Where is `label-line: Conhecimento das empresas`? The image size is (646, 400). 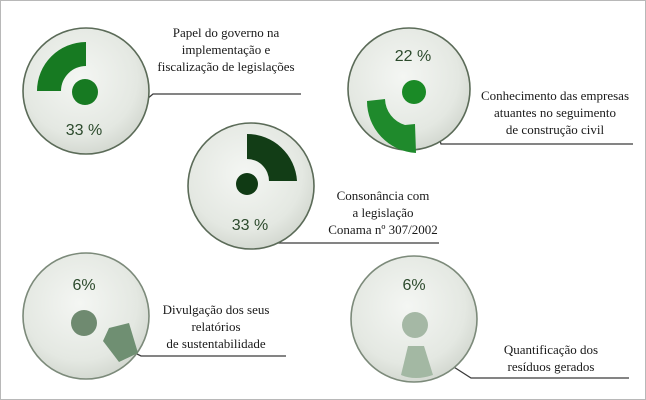
label-line: Conhecimento das empresas is located at coordinates (554, 95).